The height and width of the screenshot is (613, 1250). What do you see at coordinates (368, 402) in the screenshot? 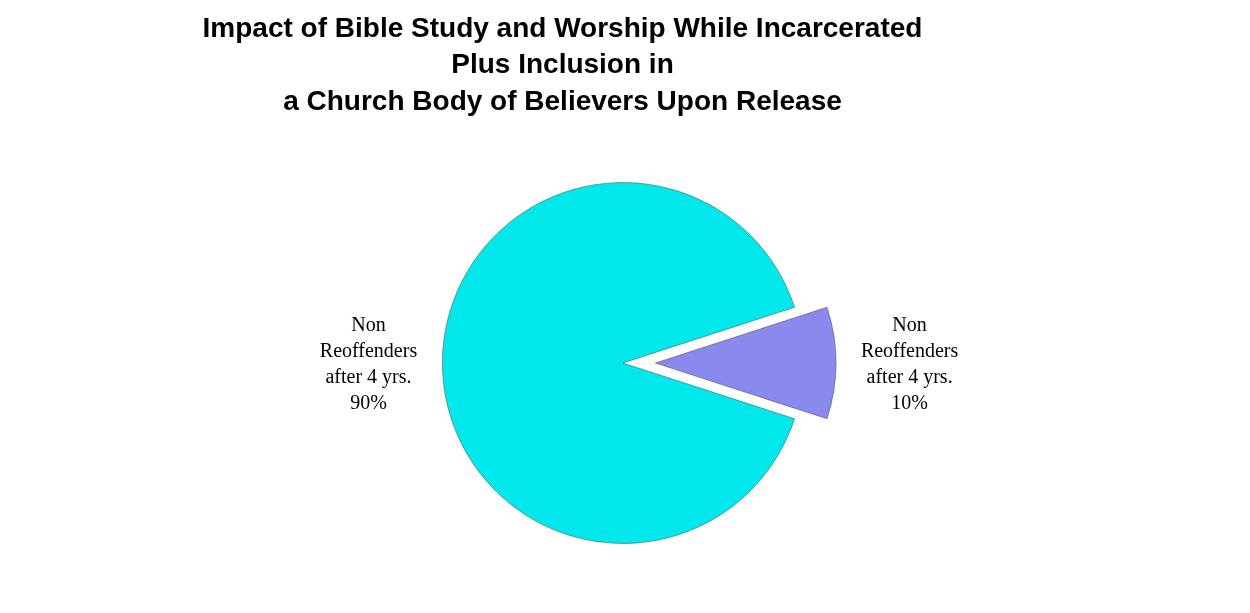
I see `data-label: 90%` at bounding box center [368, 402].